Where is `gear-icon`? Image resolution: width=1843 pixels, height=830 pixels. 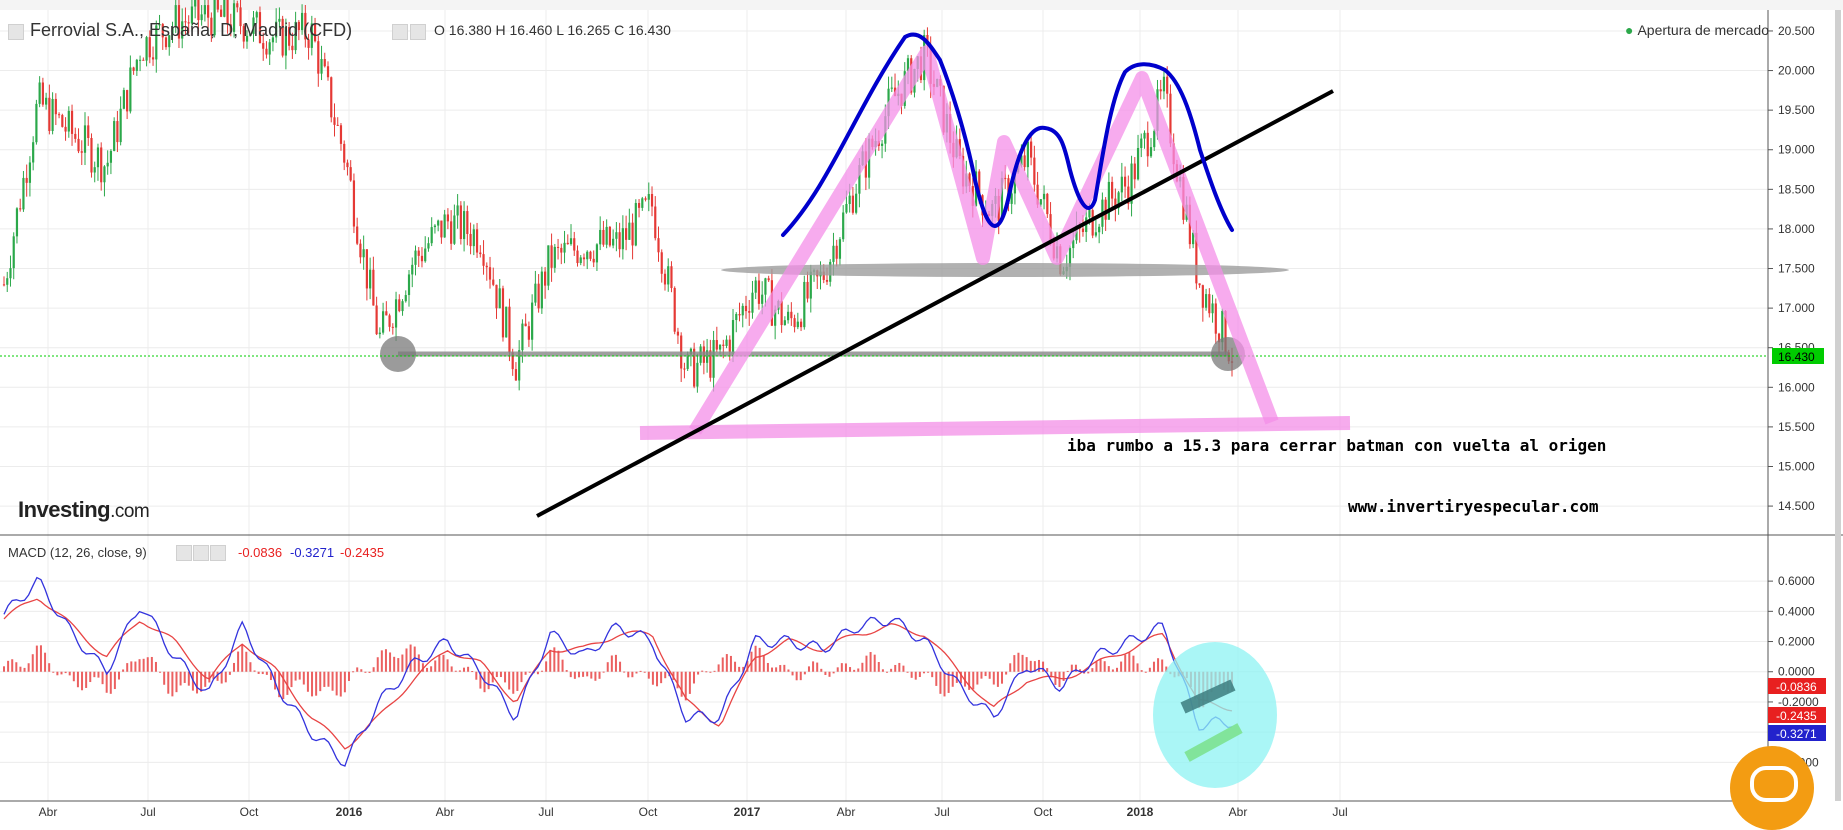 gear-icon is located at coordinates (418, 32).